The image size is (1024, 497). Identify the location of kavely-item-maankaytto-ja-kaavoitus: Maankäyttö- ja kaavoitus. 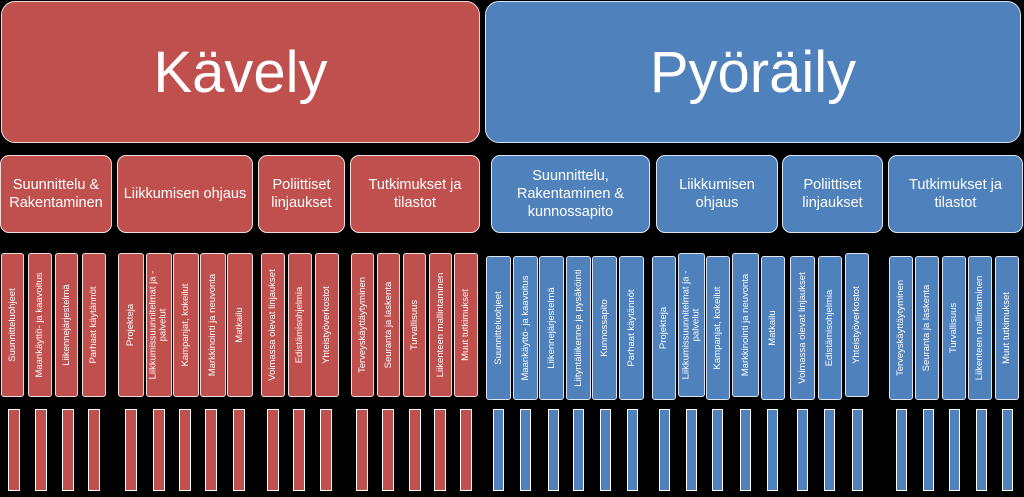
(40, 325).